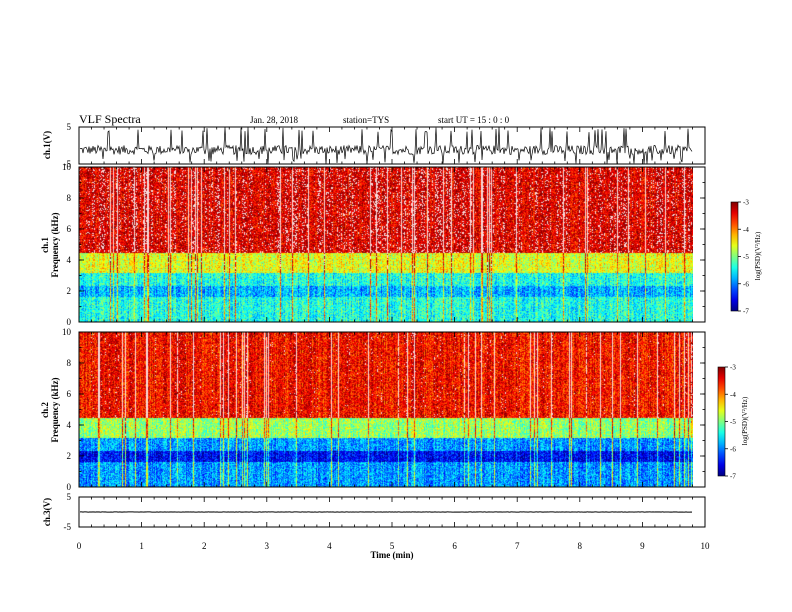  I want to click on x-tick-label: 2, so click(204, 546).